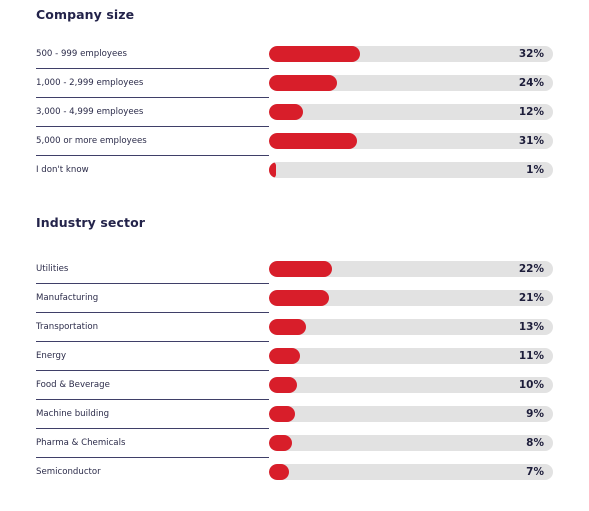  I want to click on value-label: 22%, so click(531, 269).